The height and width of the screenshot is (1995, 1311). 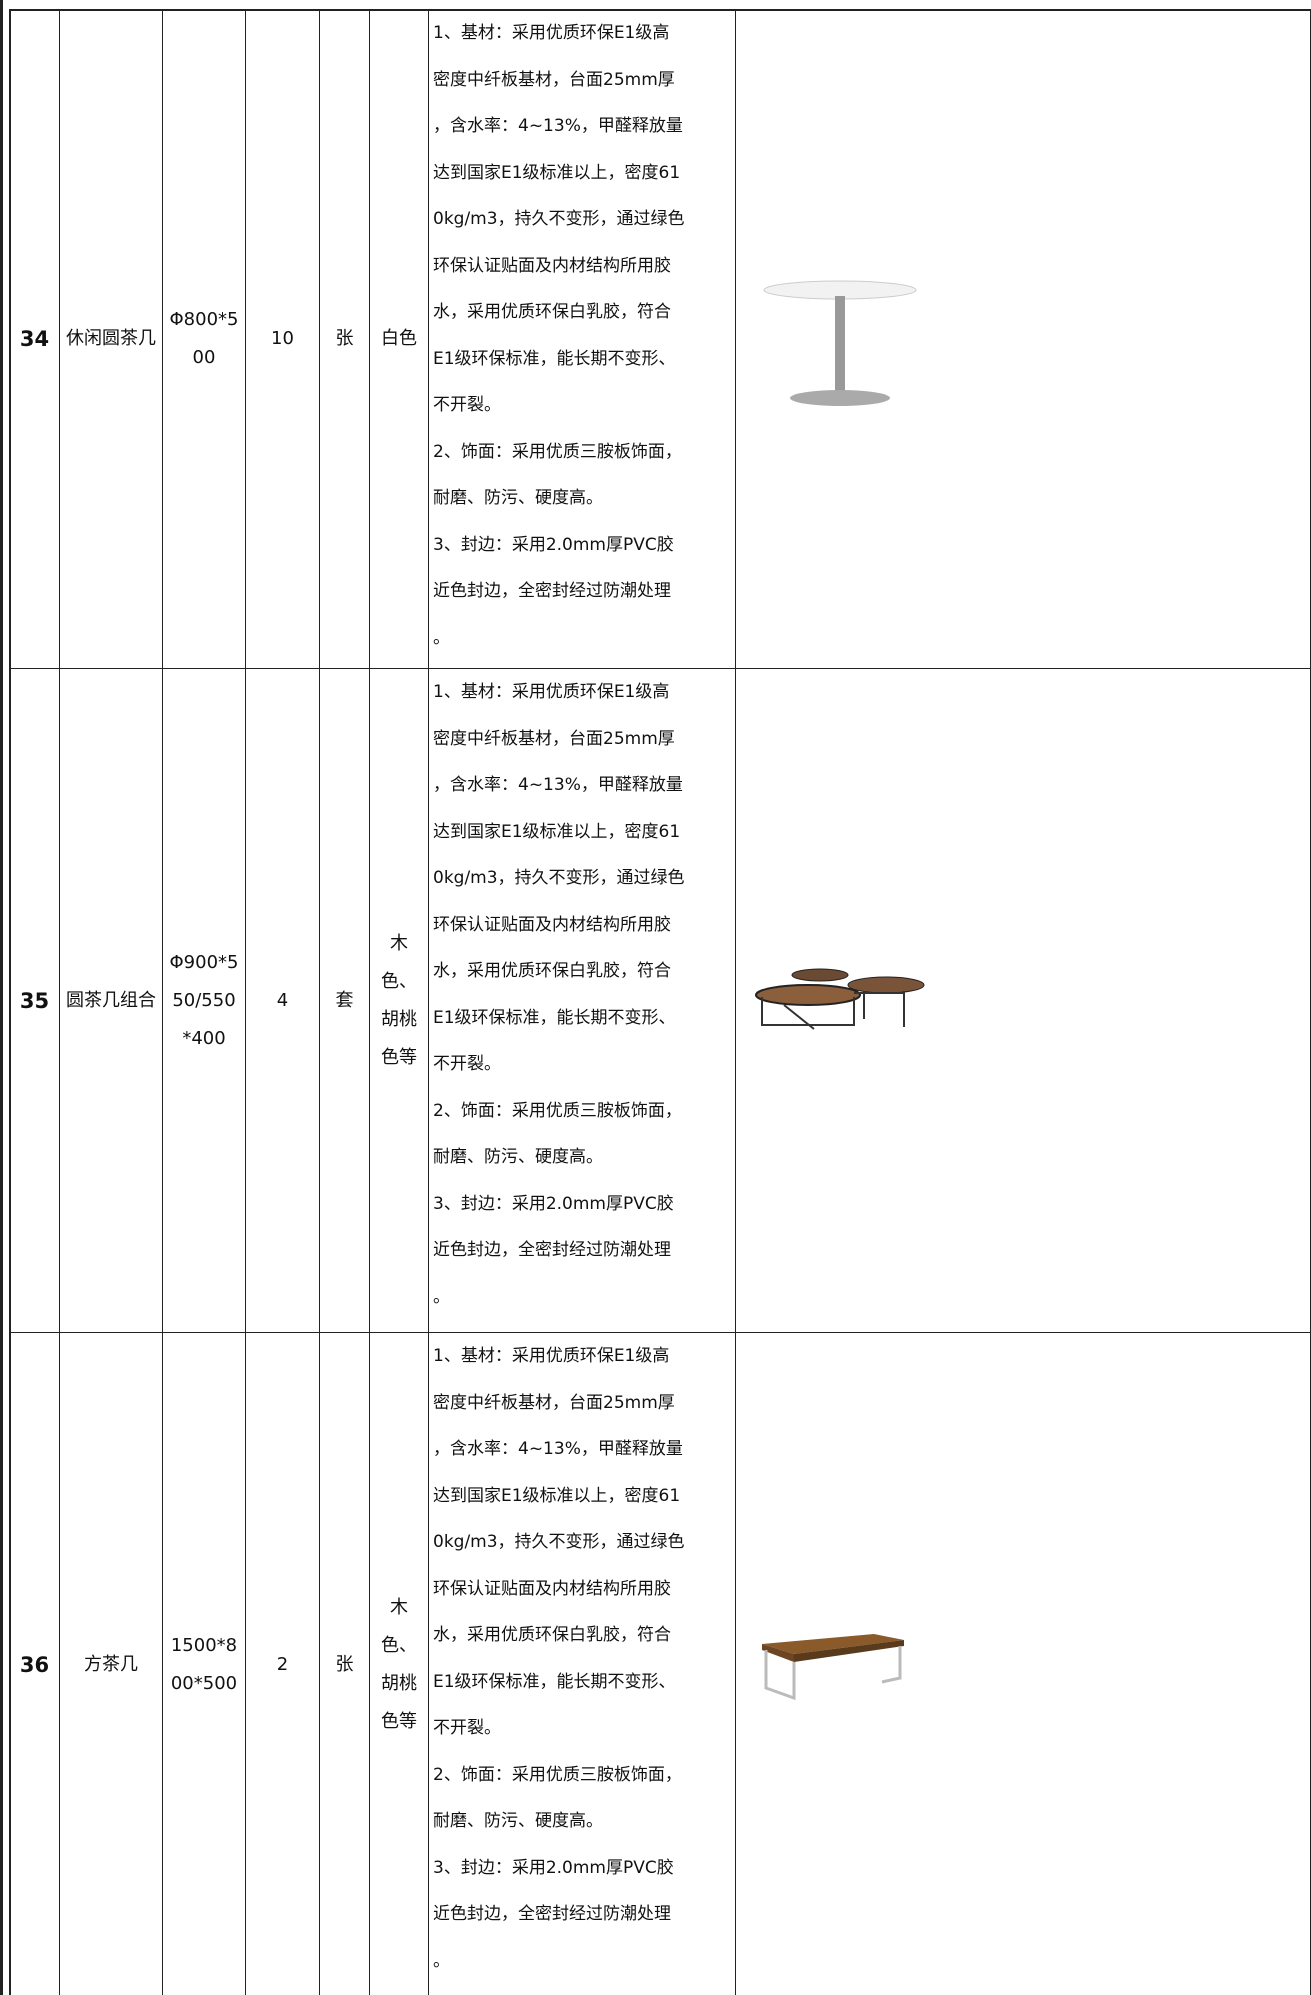 What do you see at coordinates (10, 1002) in the screenshot?
I see `inner-left-border` at bounding box center [10, 1002].